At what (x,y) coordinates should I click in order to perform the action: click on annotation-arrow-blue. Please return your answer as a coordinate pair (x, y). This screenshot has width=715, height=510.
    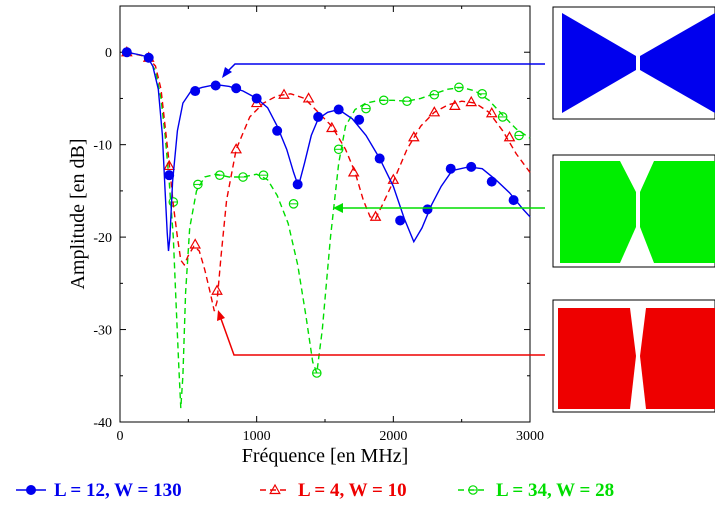
    Looking at the image, I should click on (383, 70).